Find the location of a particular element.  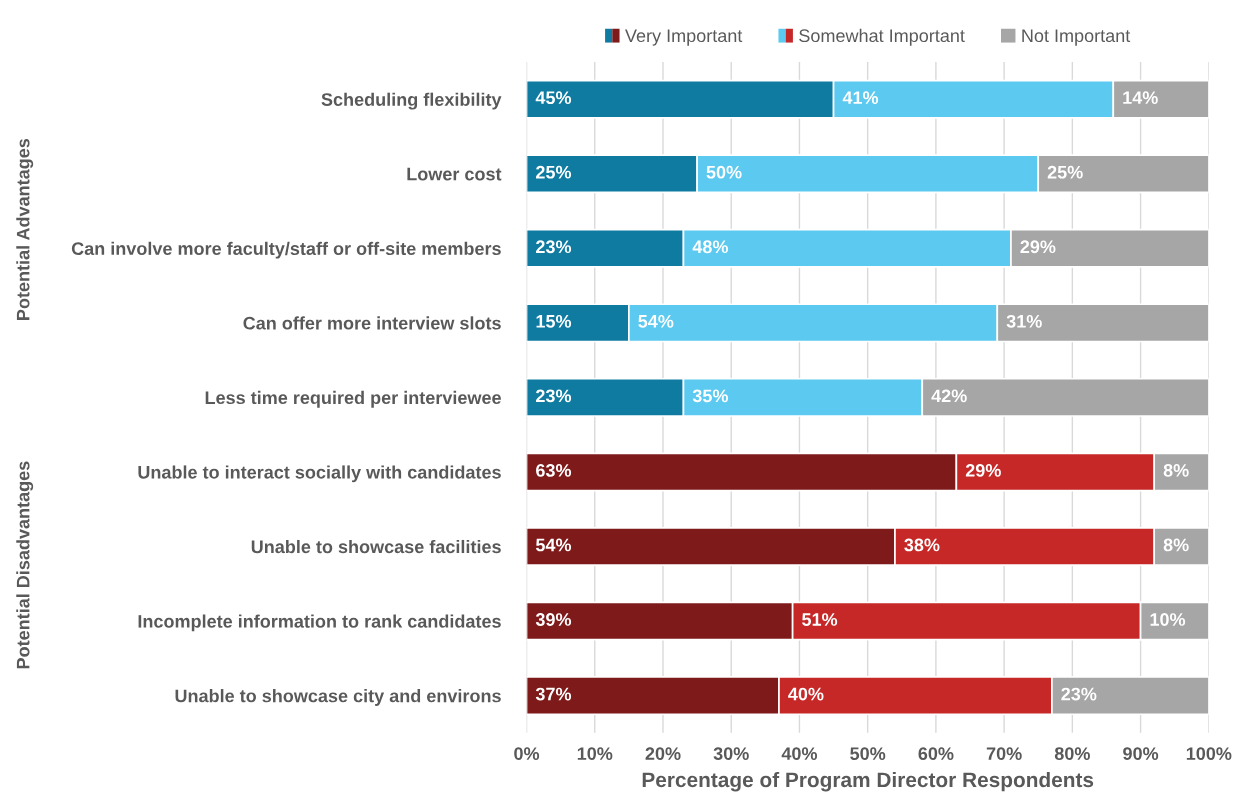

data-label: 45% is located at coordinates (553, 98).